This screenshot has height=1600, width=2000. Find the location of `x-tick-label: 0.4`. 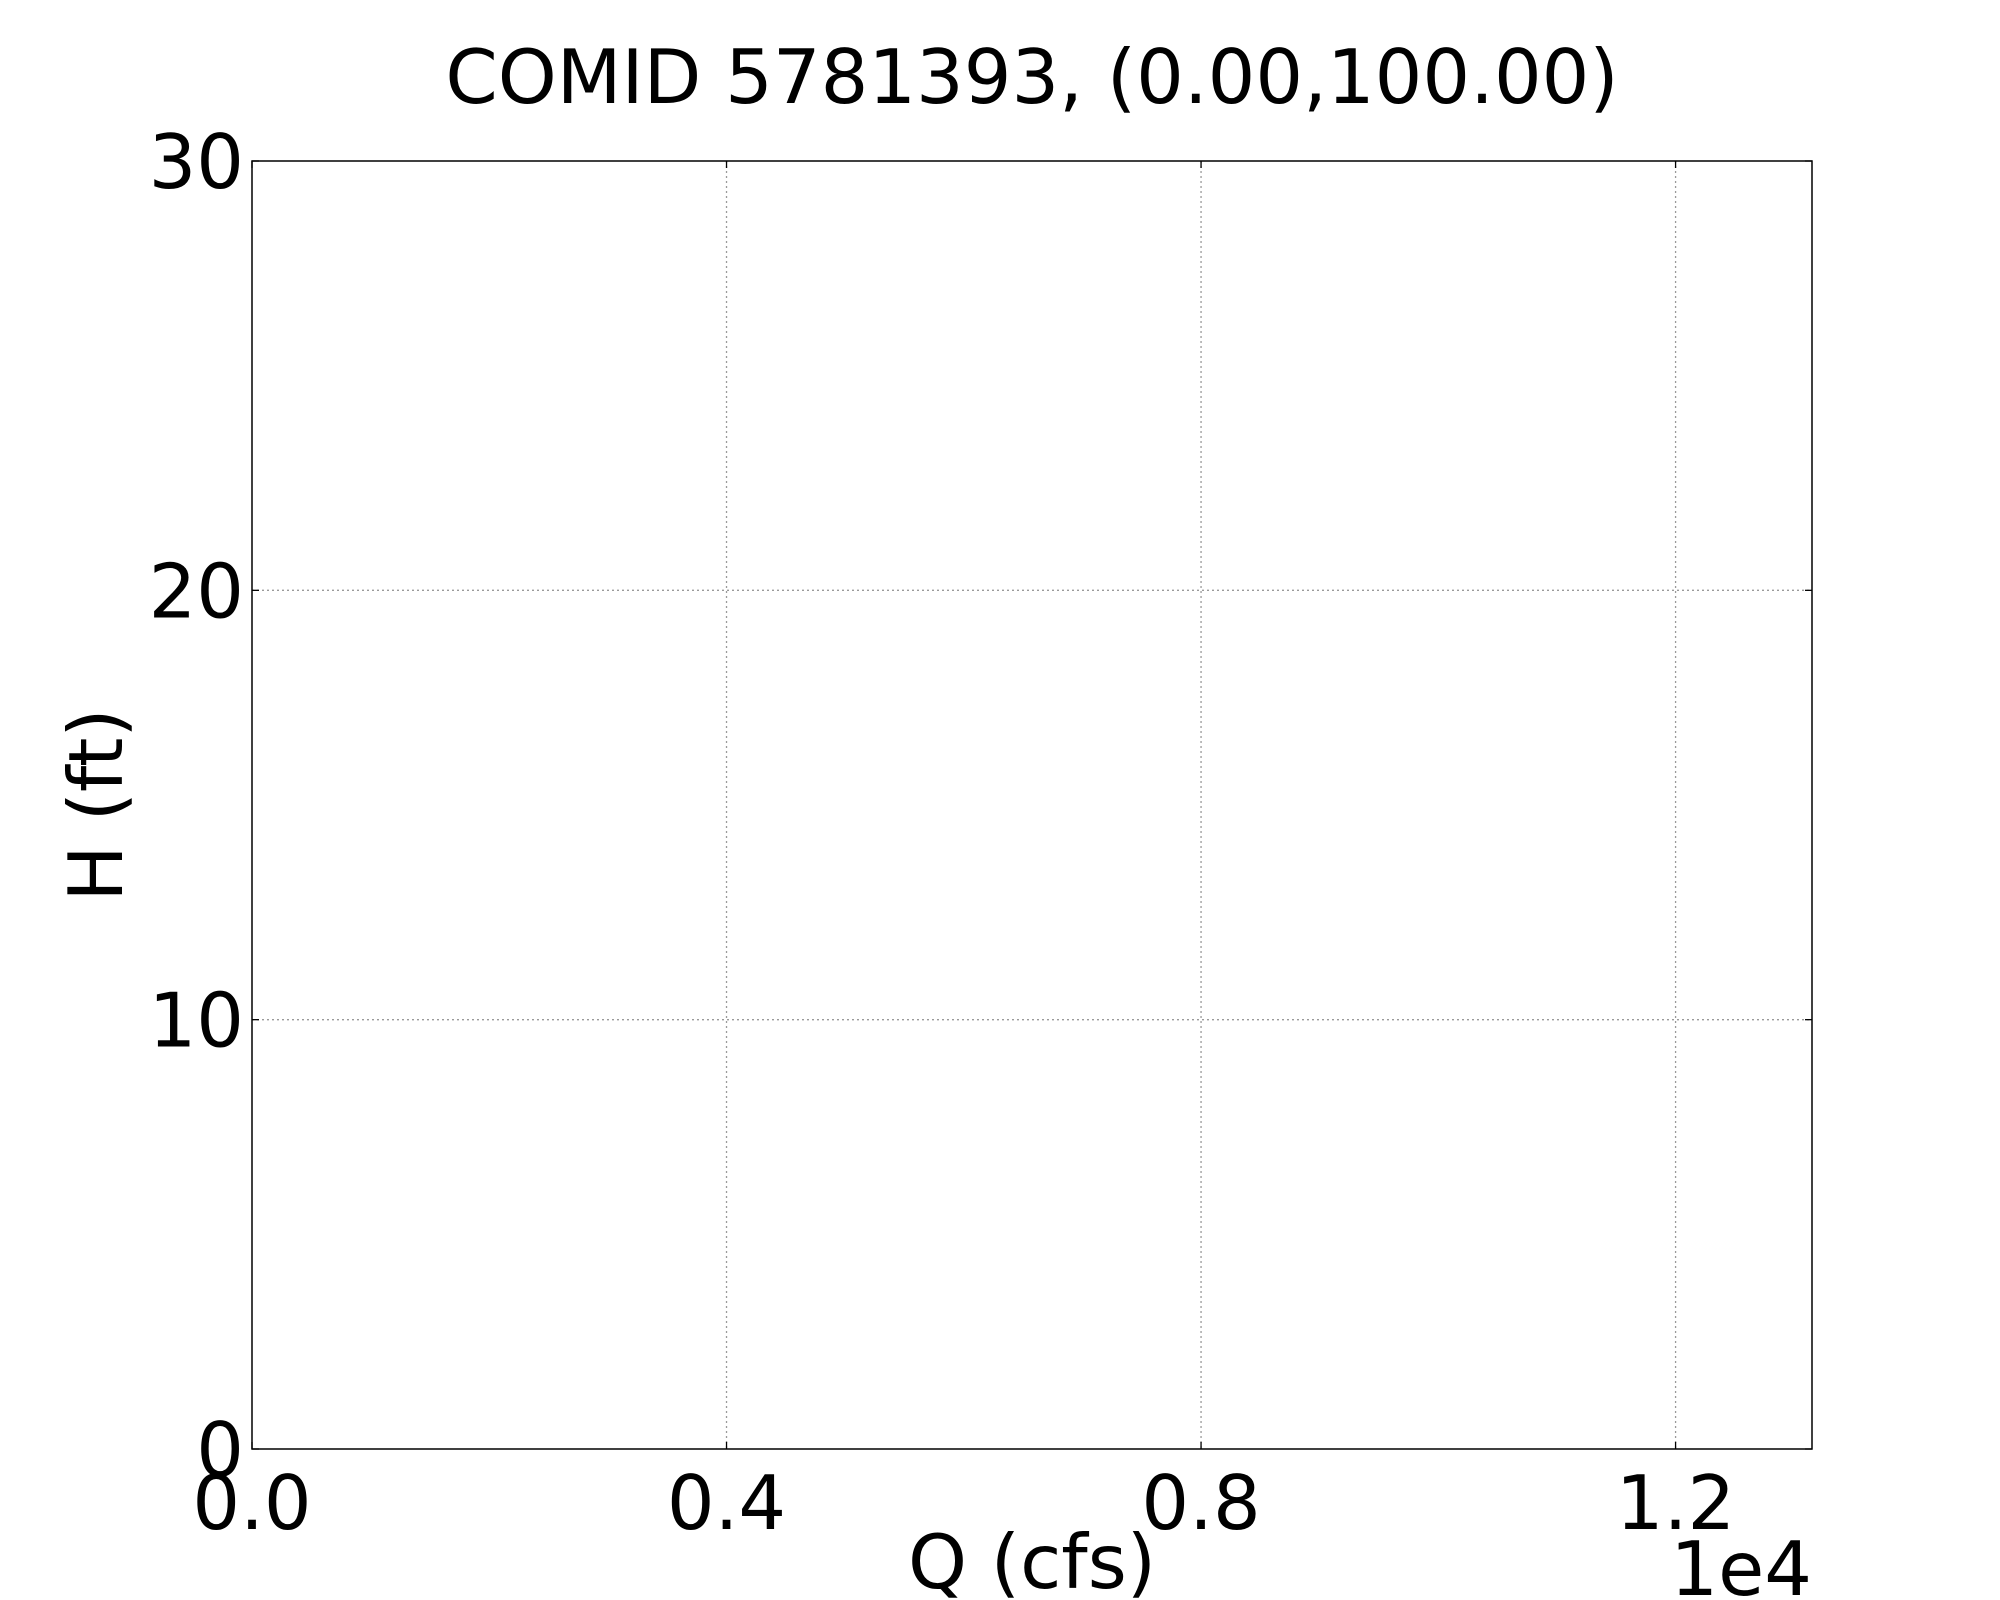

x-tick-label: 0.4 is located at coordinates (726, 1503).